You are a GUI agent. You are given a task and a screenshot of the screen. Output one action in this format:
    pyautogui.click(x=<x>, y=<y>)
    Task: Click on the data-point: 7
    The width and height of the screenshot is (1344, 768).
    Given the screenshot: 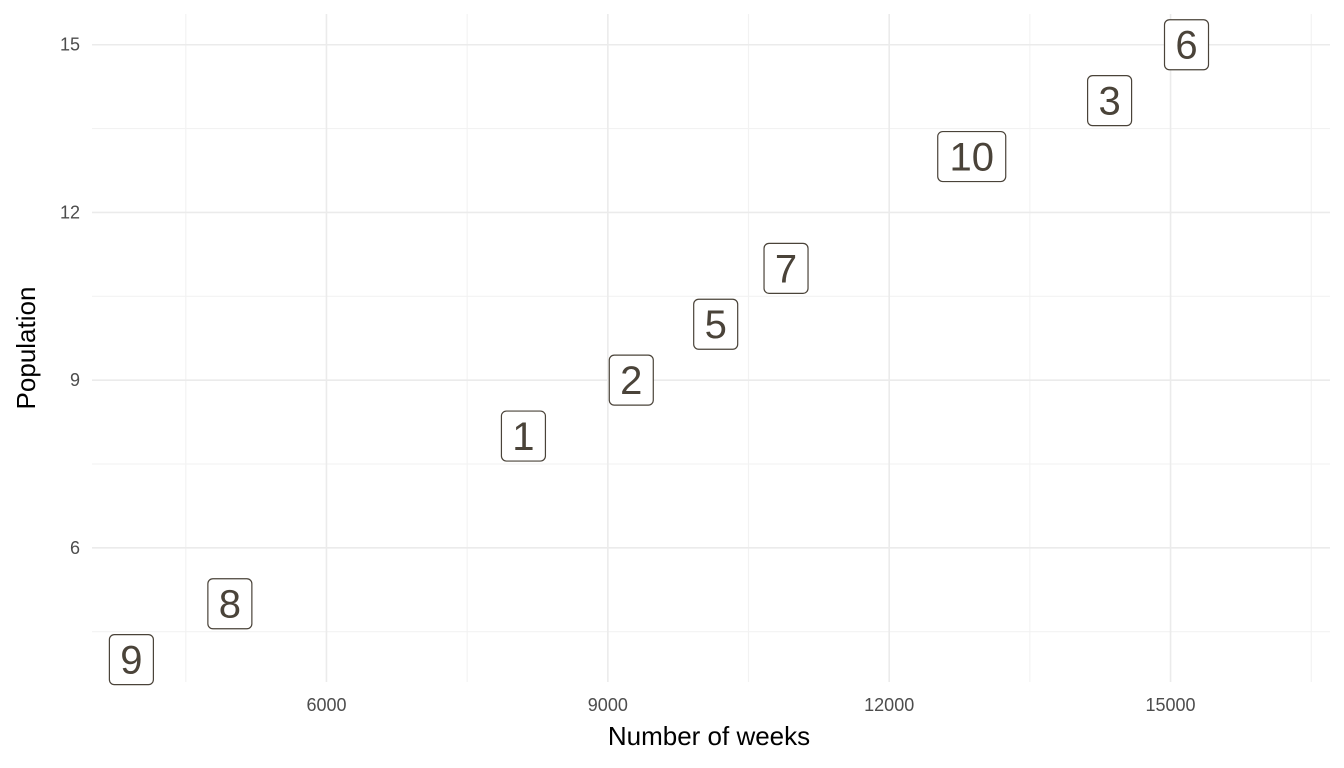 What is the action you would take?
    pyautogui.click(x=786, y=268)
    